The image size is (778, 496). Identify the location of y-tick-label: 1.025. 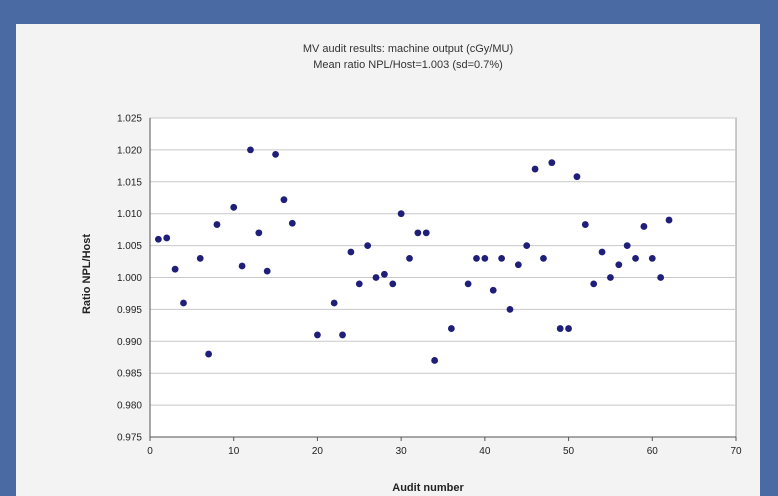
(129, 119).